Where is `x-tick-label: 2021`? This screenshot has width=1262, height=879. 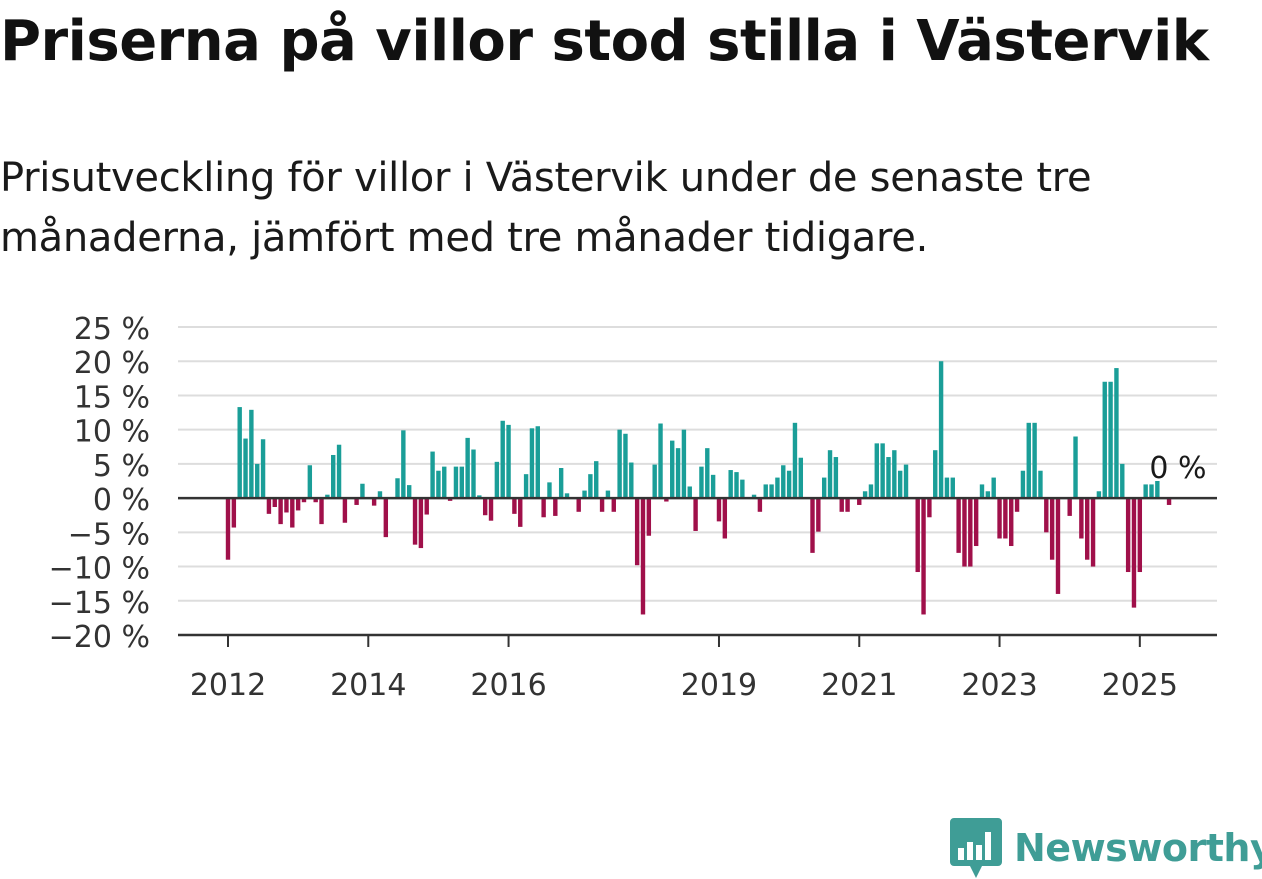 x-tick-label: 2021 is located at coordinates (859, 685).